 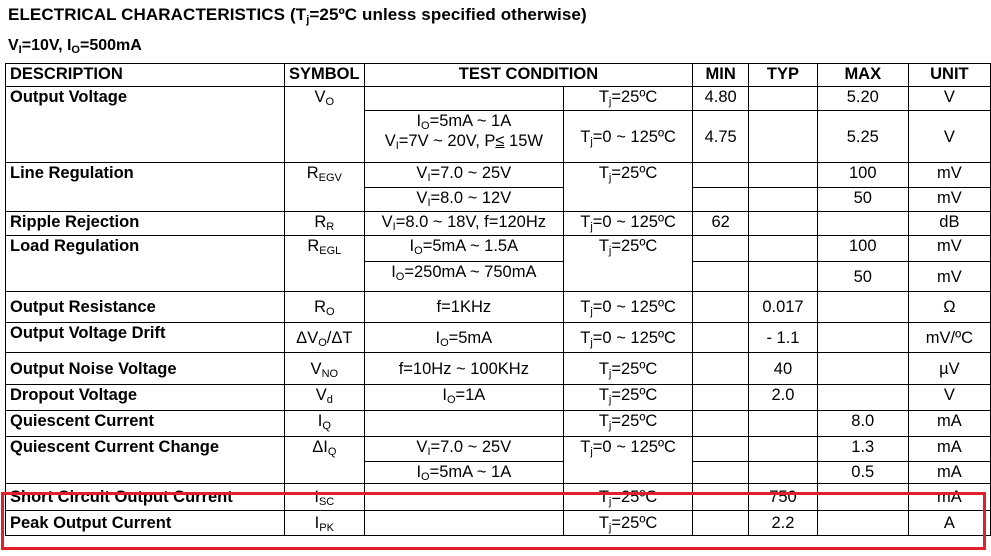 I want to click on test-condition-cell: IO=5mA ~ 1A, so click(x=463, y=472).